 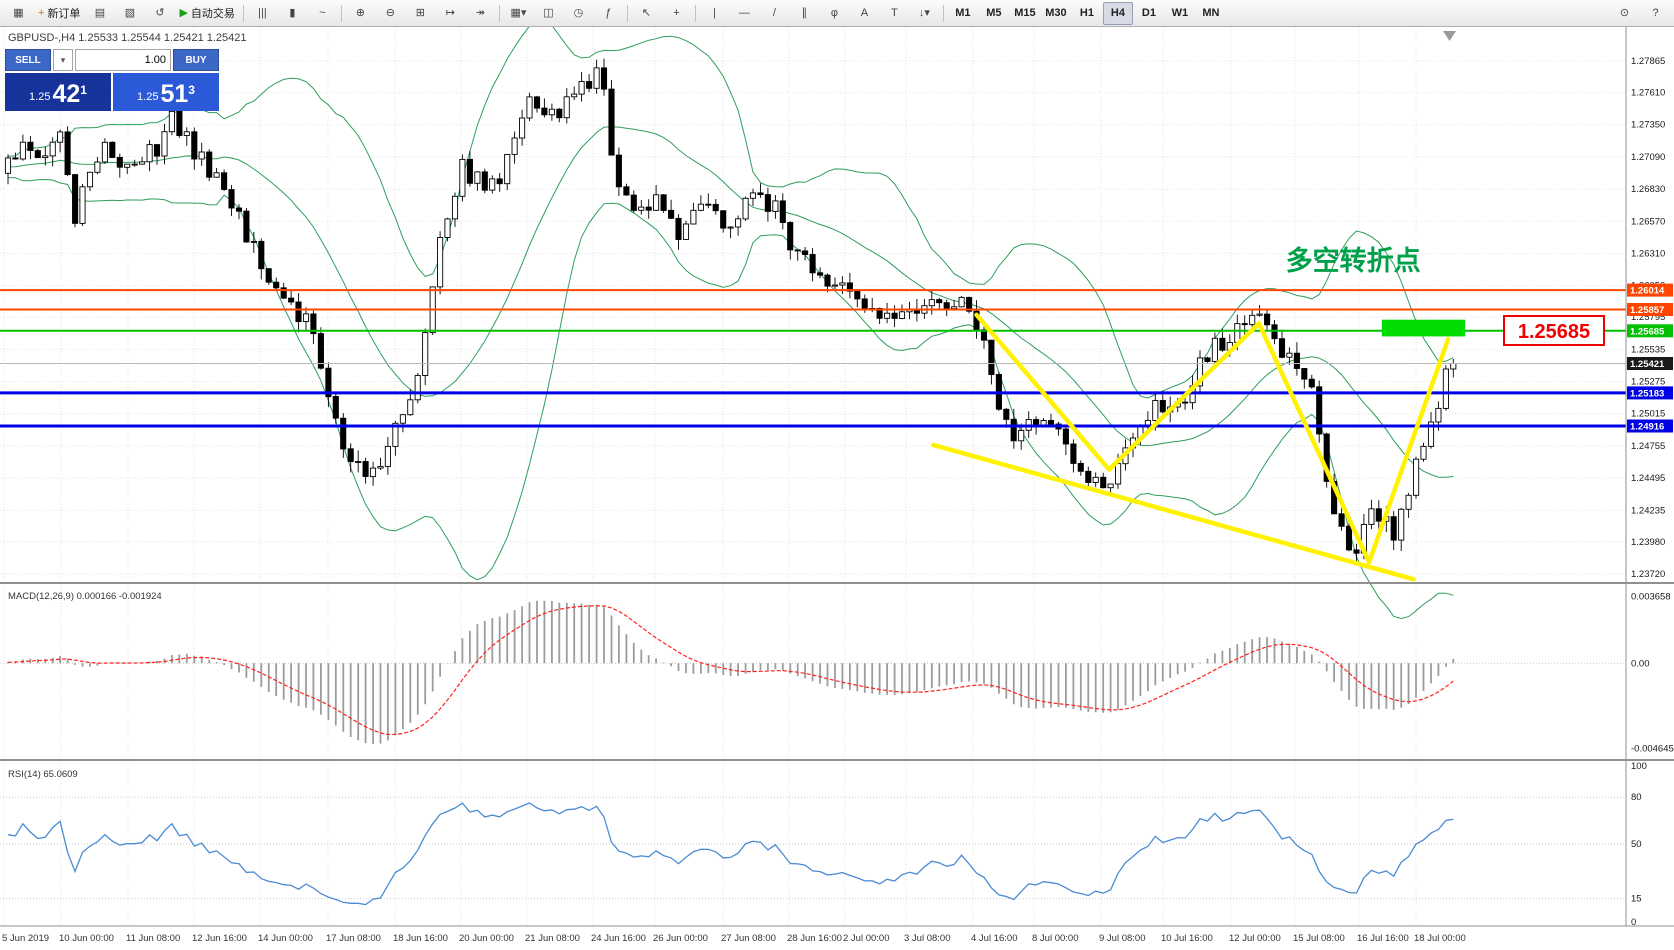 I want to click on toolbar-separator, so click(x=627, y=13).